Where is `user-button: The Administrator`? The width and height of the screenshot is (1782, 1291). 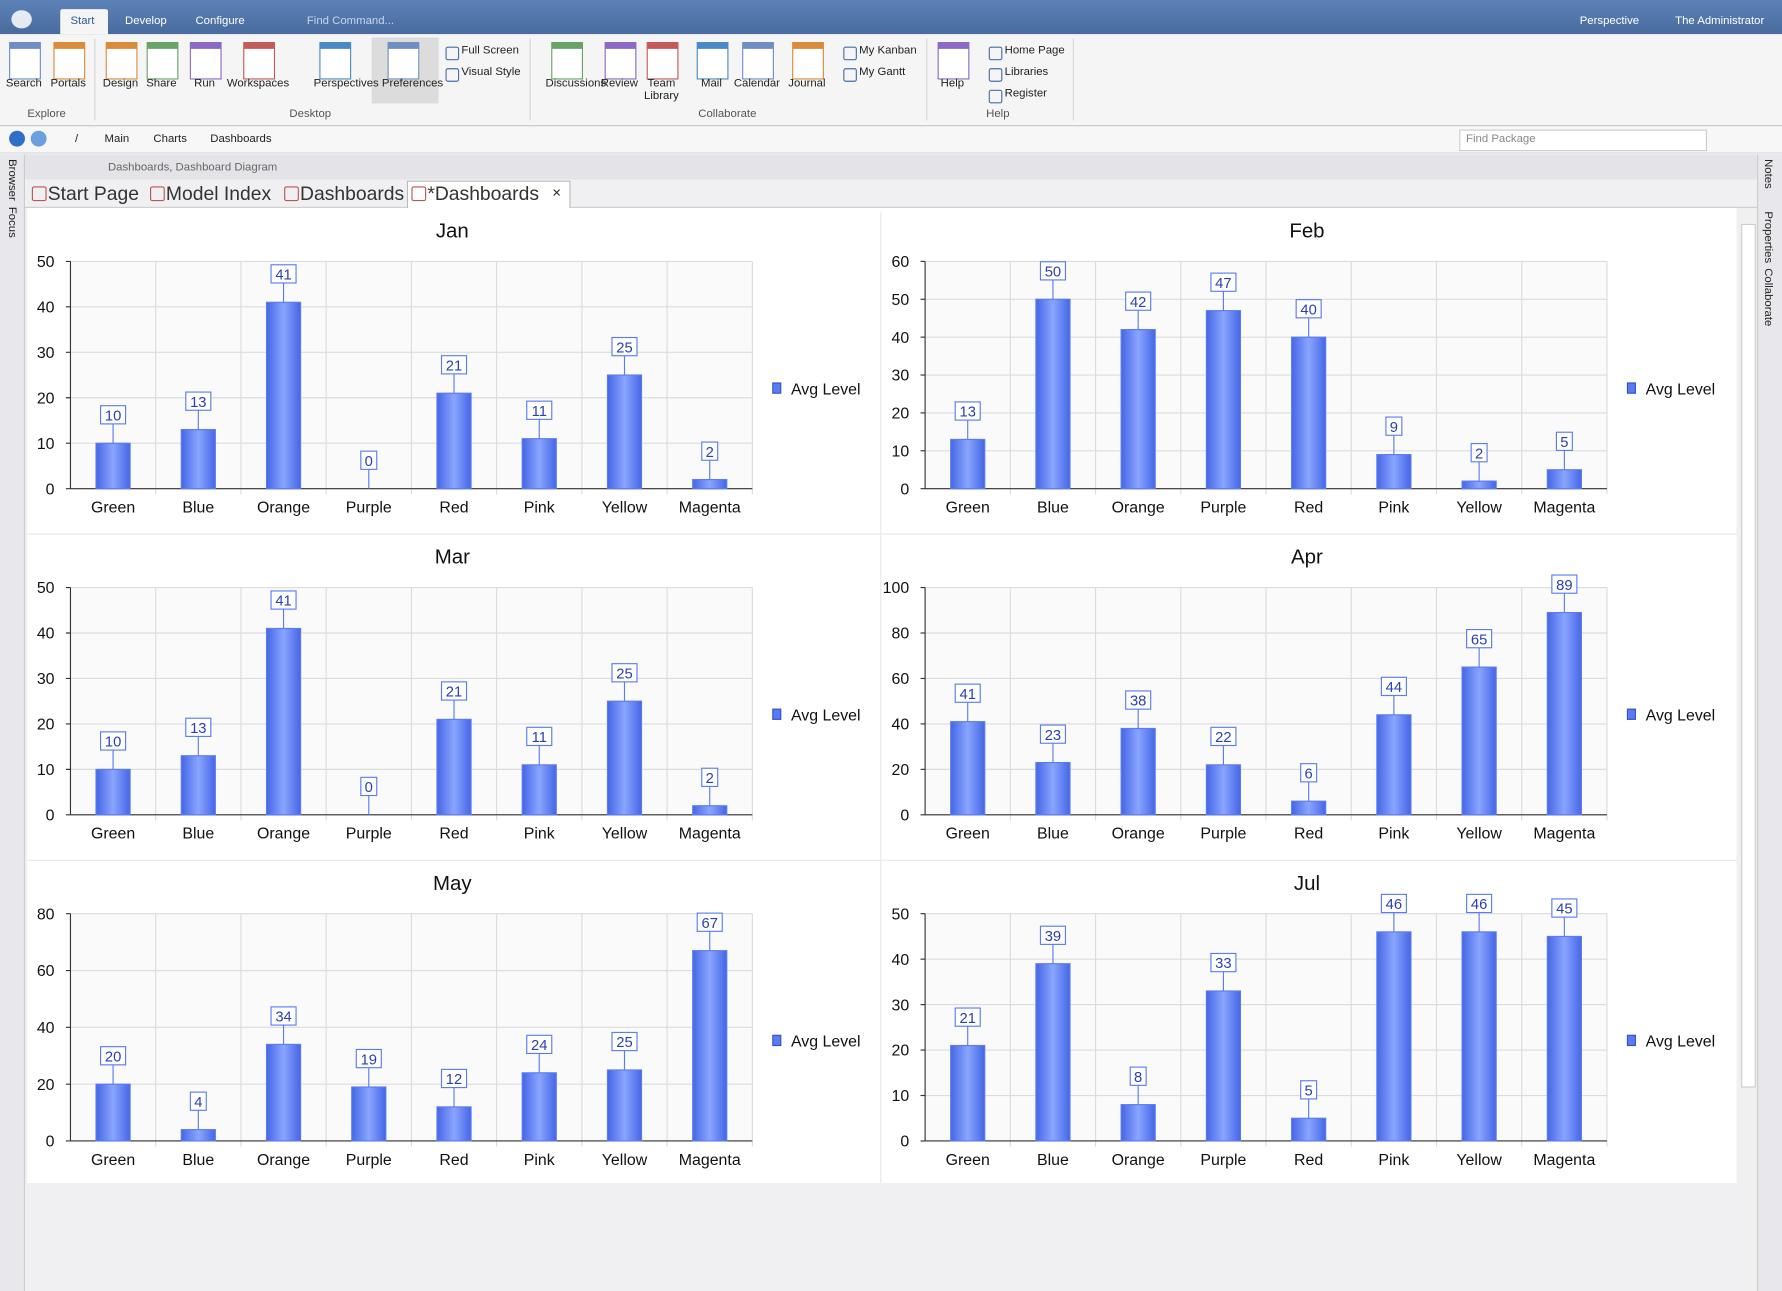
user-button: The Administrator is located at coordinates (1720, 21).